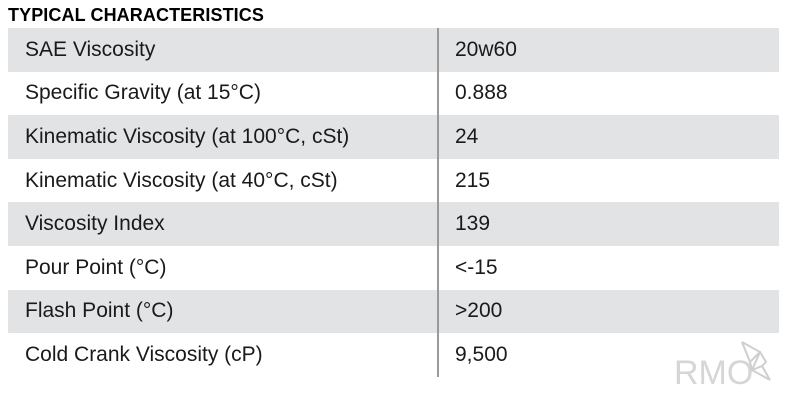  I want to click on table-row: Kinematic Viscosity (at 100°C, cSt) 24, so click(393, 137).